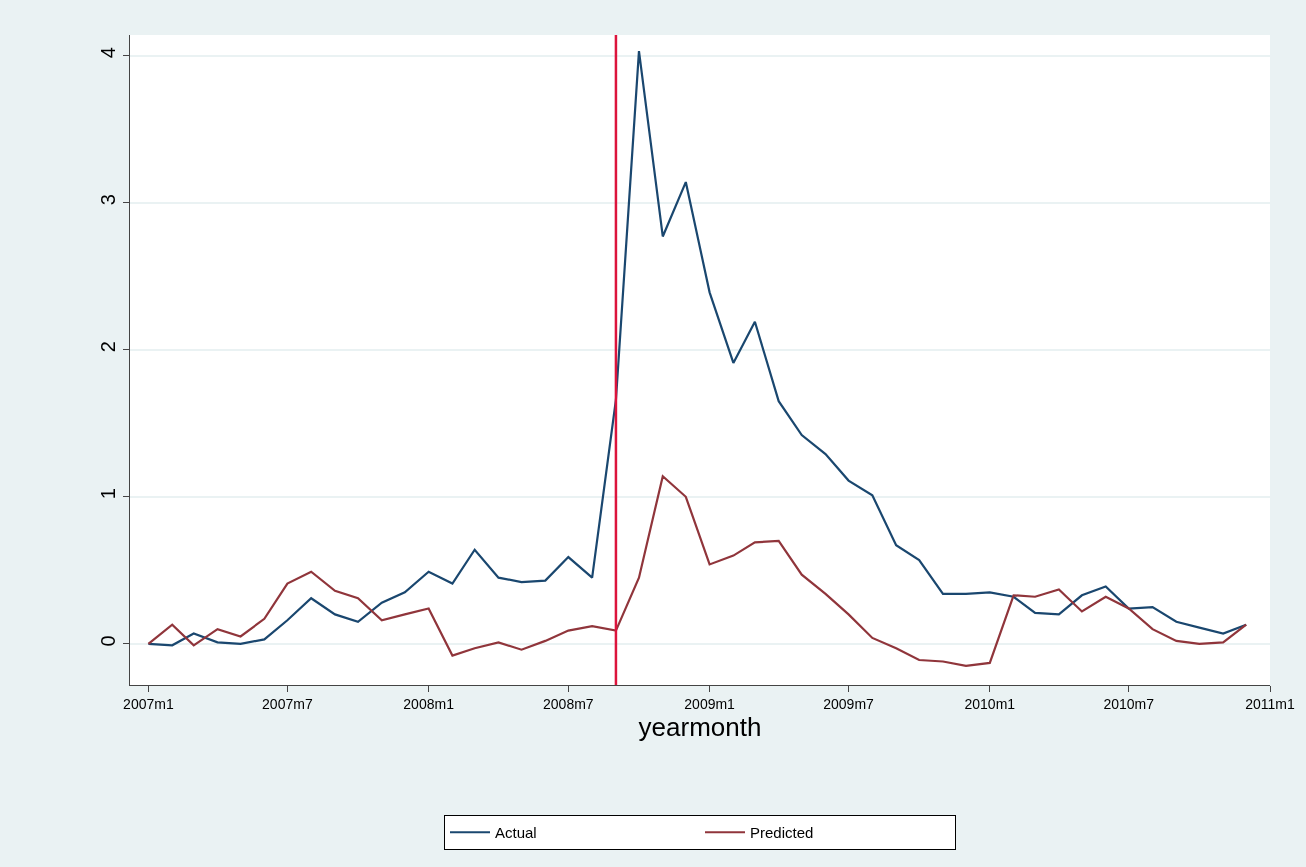 The width and height of the screenshot is (1306, 867). I want to click on x-tick-label: 2010m7, so click(1129, 703).